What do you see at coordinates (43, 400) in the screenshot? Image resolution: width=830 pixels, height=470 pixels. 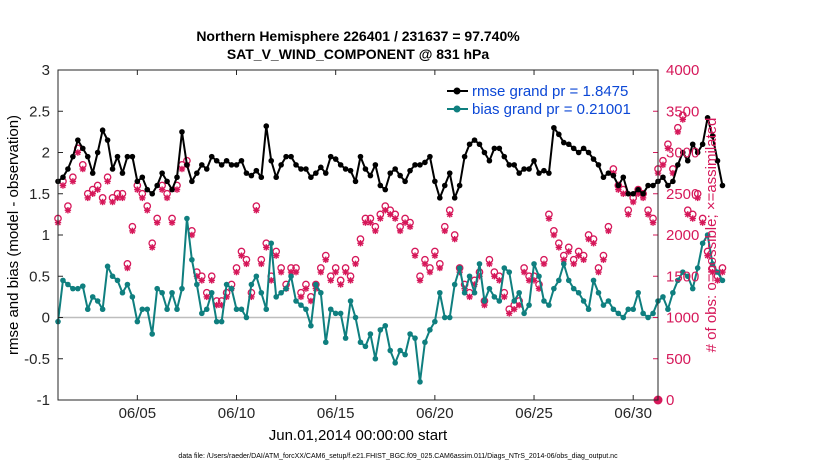 I see `y-tick-label: -1` at bounding box center [43, 400].